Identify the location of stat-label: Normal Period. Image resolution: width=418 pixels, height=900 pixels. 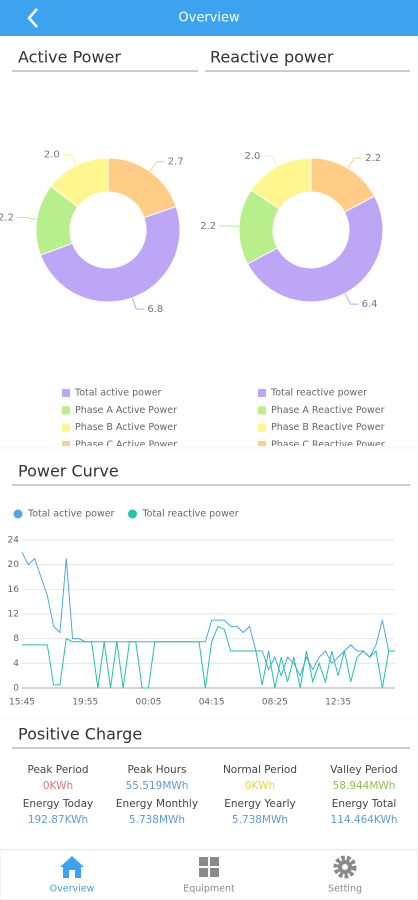
(260, 770).